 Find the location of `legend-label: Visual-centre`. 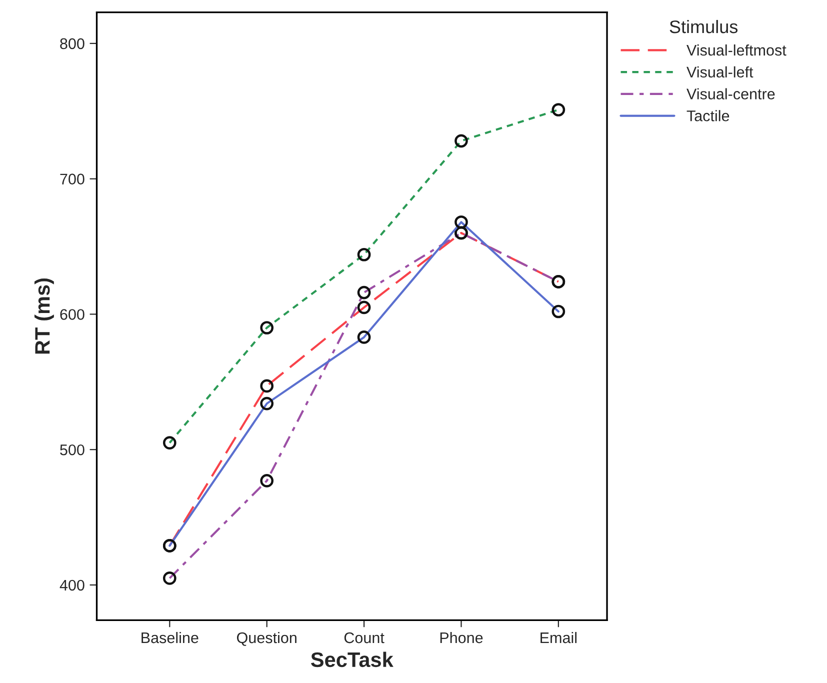

legend-label: Visual-centre is located at coordinates (730, 94).